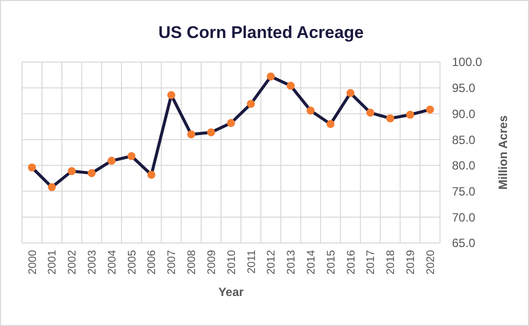  I want to click on x-tick-label: 2015, so click(331, 262).